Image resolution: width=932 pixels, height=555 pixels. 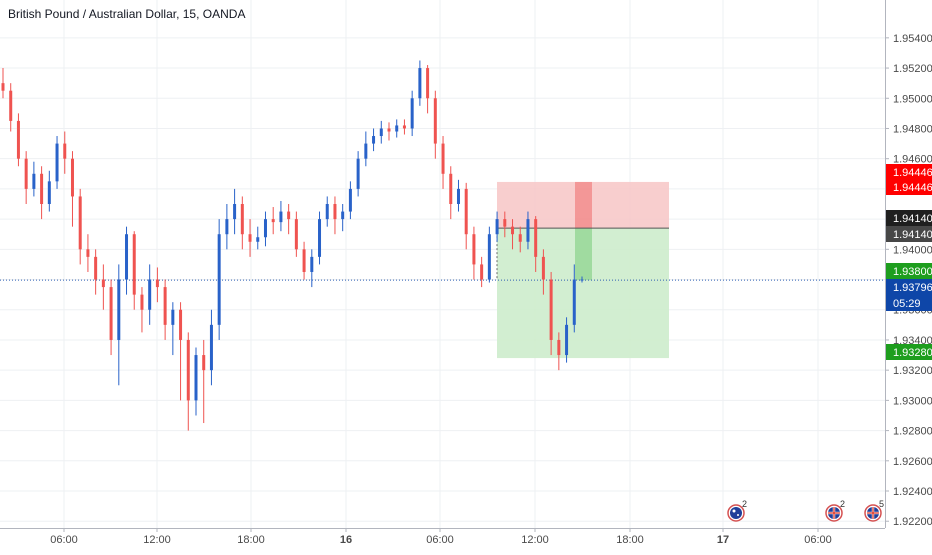 I want to click on uk-flag-icon, so click(x=834, y=513).